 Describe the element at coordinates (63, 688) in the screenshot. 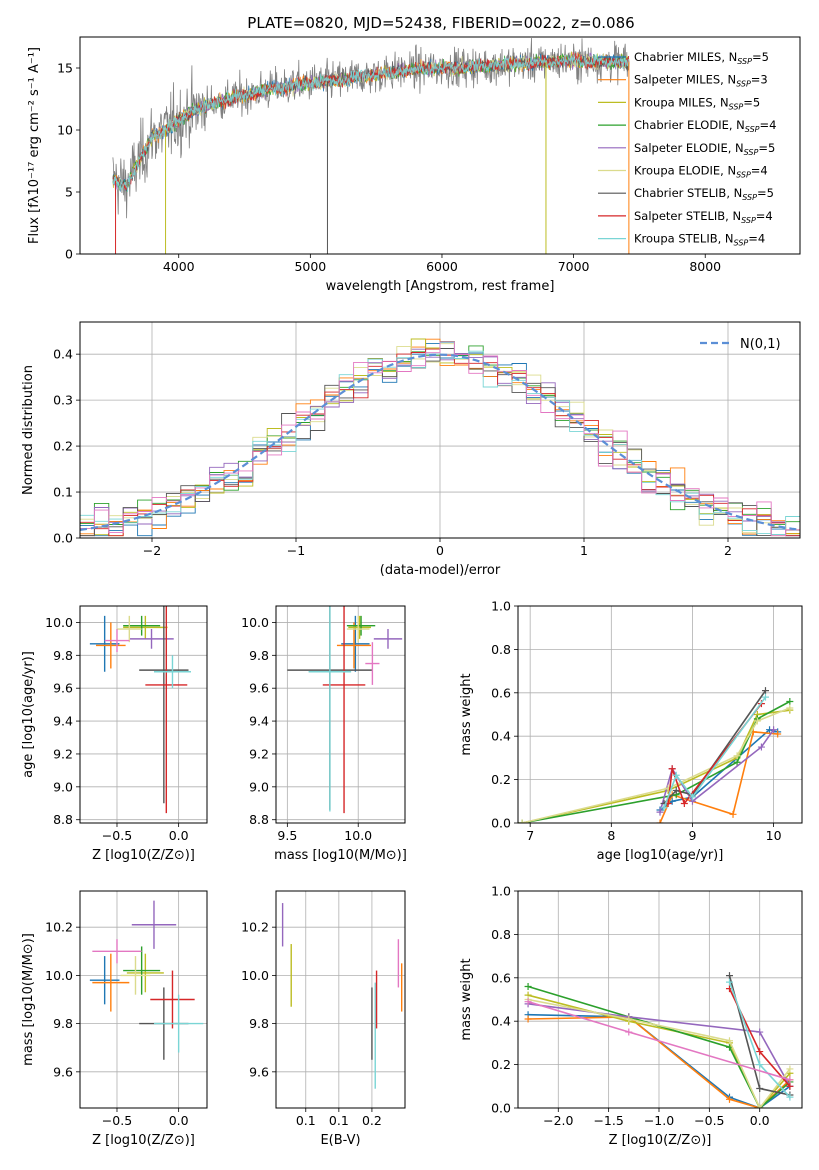

I see `age_vs_z-ytick-label: 9.6` at that location.